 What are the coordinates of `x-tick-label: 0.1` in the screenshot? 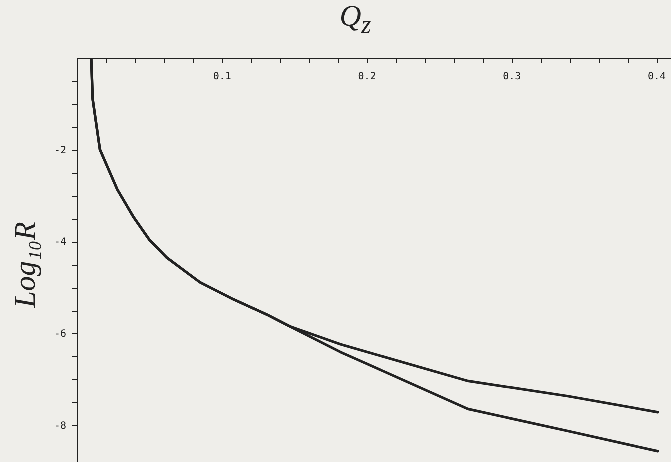 It's located at (222, 77).